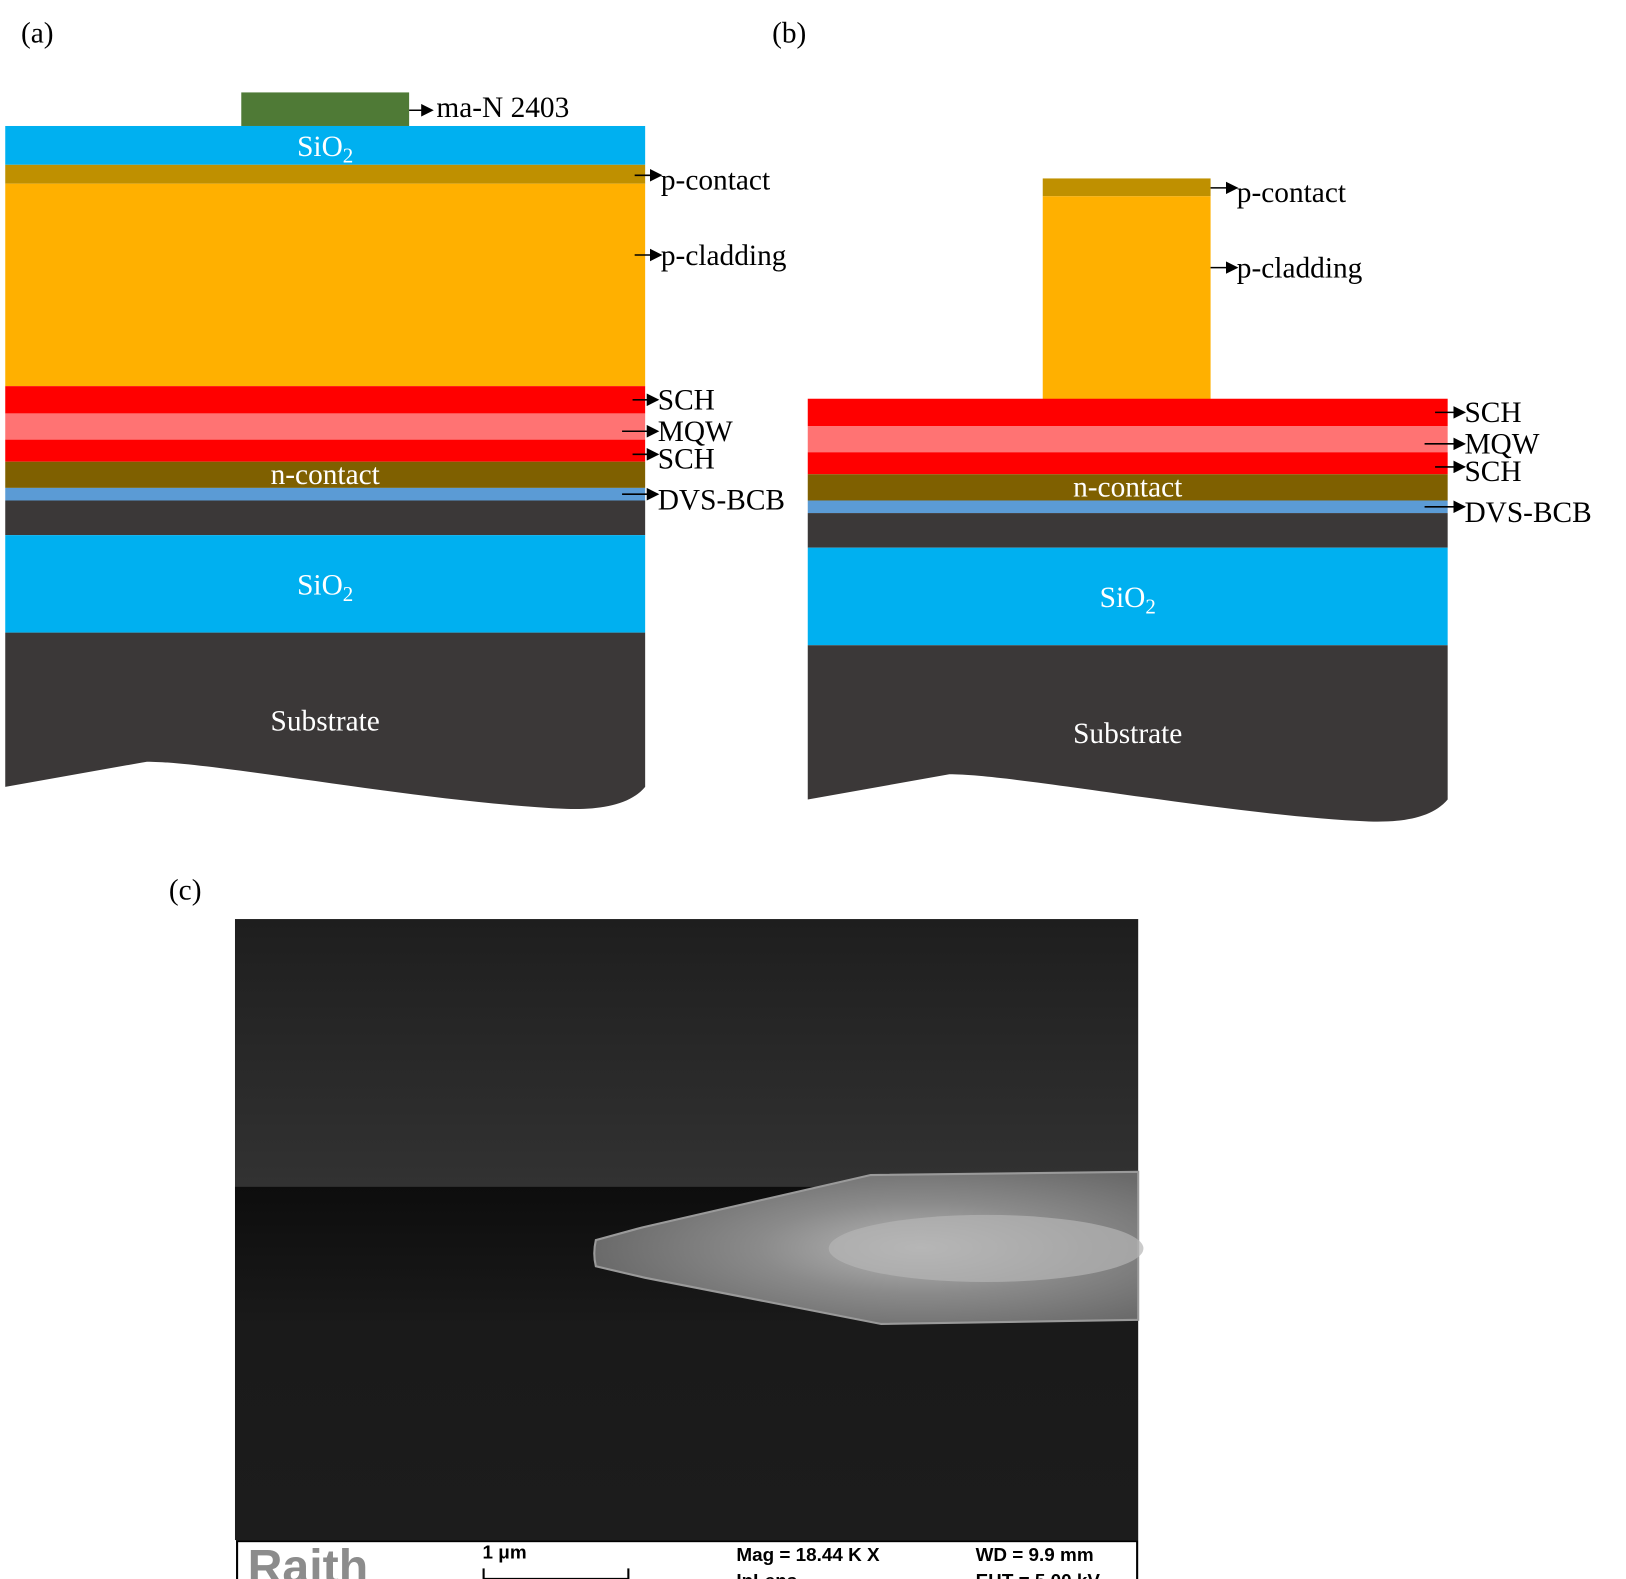  I want to click on label: Mag = 18.44 K X, so click(808, 1555).